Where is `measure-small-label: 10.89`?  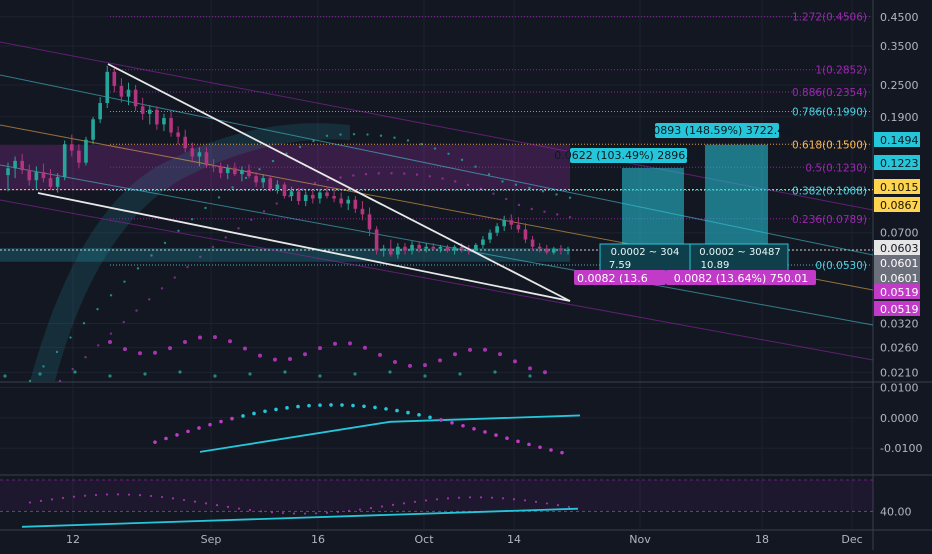 measure-small-label: 10.89 is located at coordinates (715, 265).